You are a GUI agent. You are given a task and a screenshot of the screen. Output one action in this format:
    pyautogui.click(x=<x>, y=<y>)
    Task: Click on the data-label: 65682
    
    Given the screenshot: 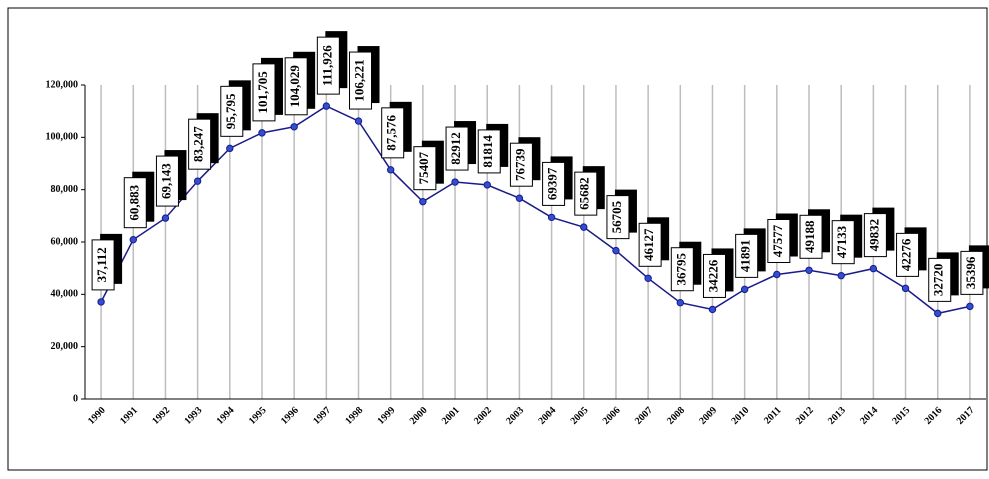 What is the action you would take?
    pyautogui.click(x=584, y=193)
    